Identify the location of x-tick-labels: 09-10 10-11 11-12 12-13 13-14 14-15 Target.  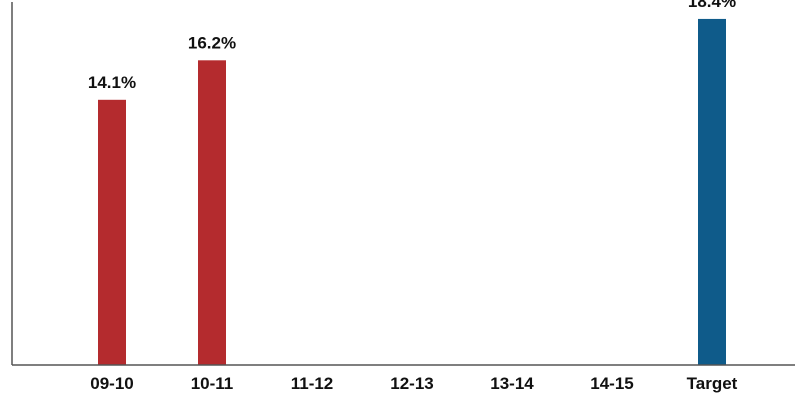
(413, 383).